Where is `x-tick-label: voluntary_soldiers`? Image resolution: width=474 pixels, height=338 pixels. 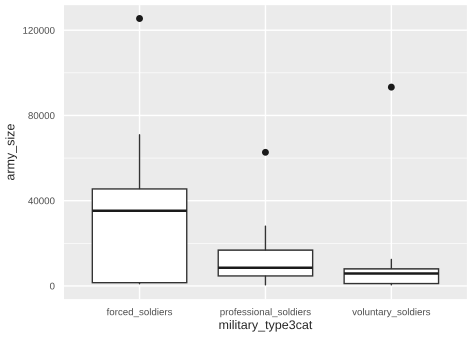 x-tick-label: voluntary_soldiers is located at coordinates (391, 313).